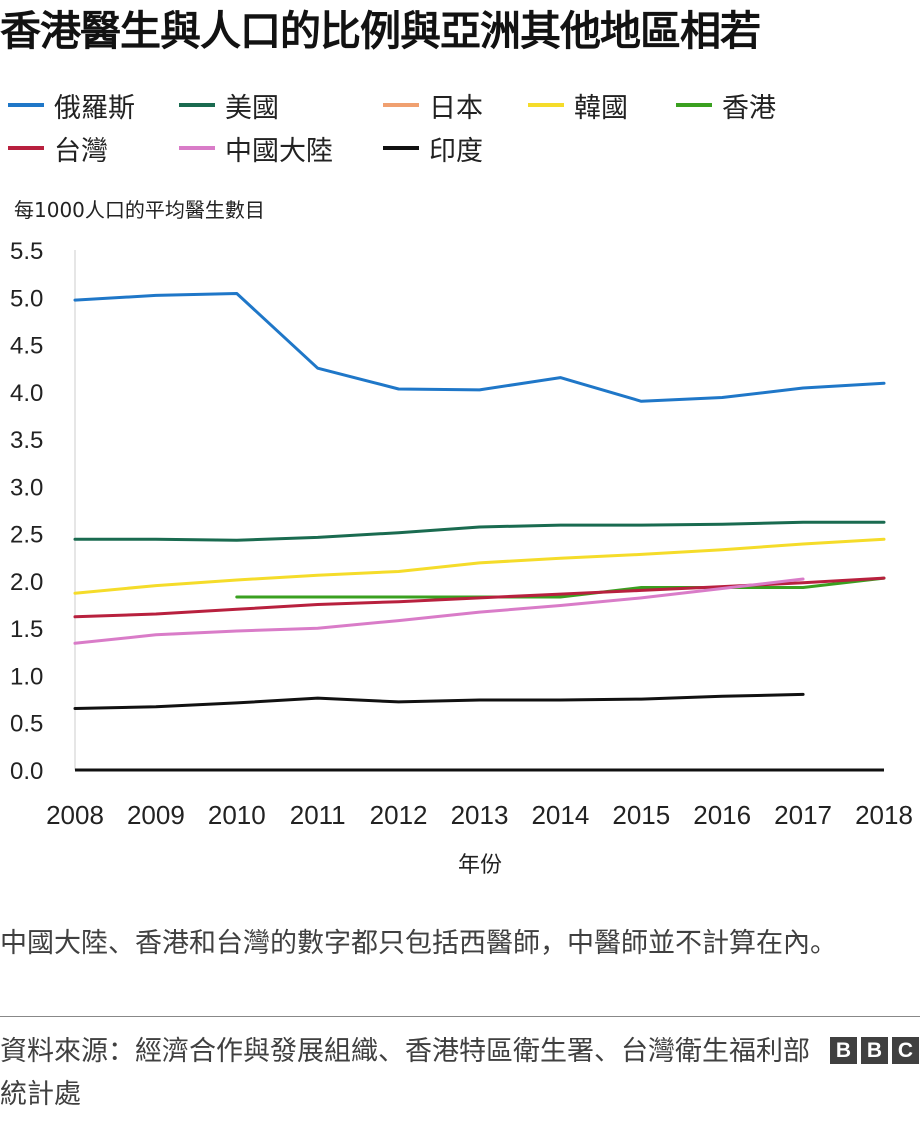  Describe the element at coordinates (26, 582) in the screenshot. I see `y-tick-label: 2.0` at that location.